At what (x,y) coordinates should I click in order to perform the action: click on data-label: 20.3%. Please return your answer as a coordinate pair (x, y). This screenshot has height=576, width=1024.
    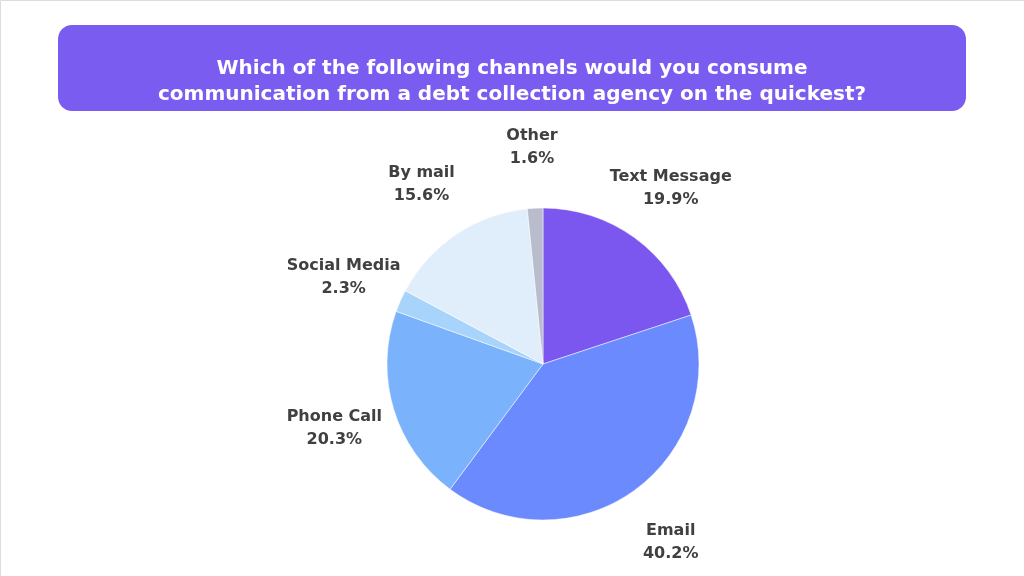
    Looking at the image, I should click on (334, 439).